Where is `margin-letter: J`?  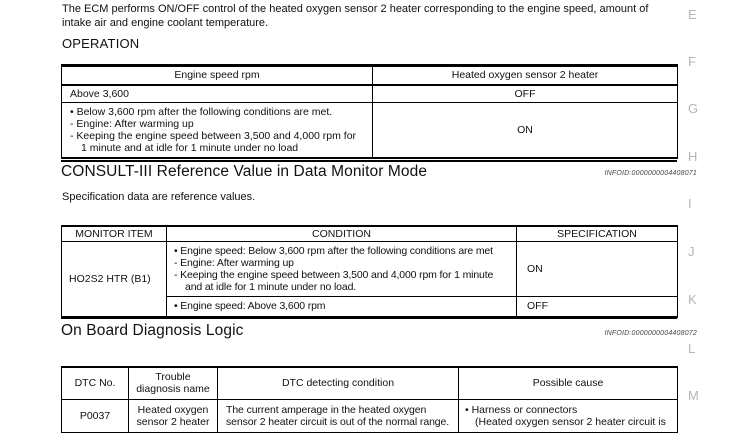 margin-letter: J is located at coordinates (691, 251).